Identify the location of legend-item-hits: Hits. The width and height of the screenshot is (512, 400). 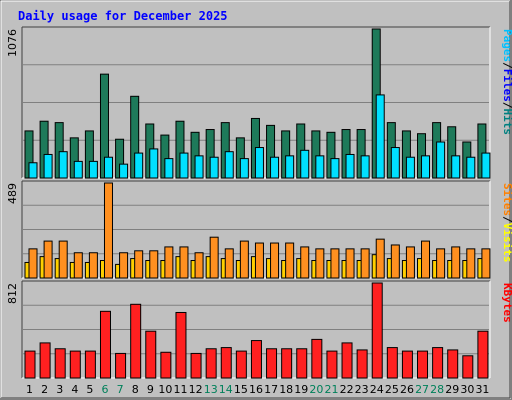
(506, 122).